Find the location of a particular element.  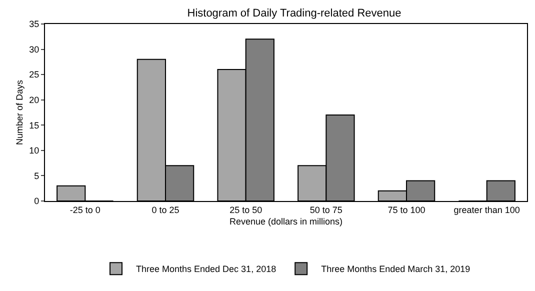

y-tick-label: 10 is located at coordinates (34, 151).